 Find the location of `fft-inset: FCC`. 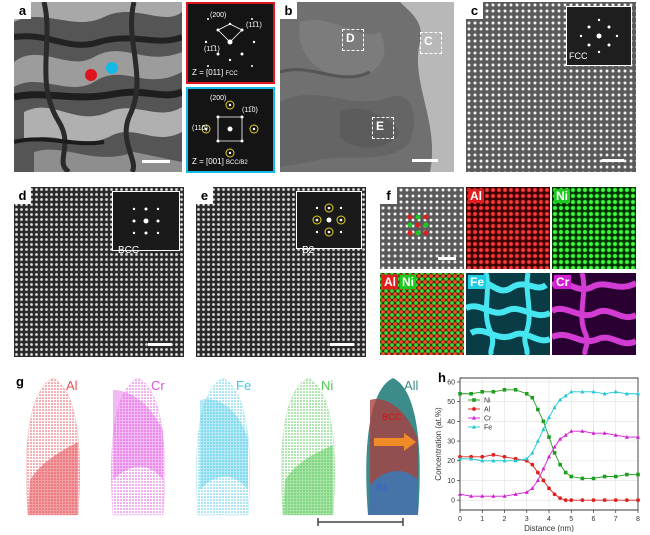

fft-inset: FCC is located at coordinates (599, 36).